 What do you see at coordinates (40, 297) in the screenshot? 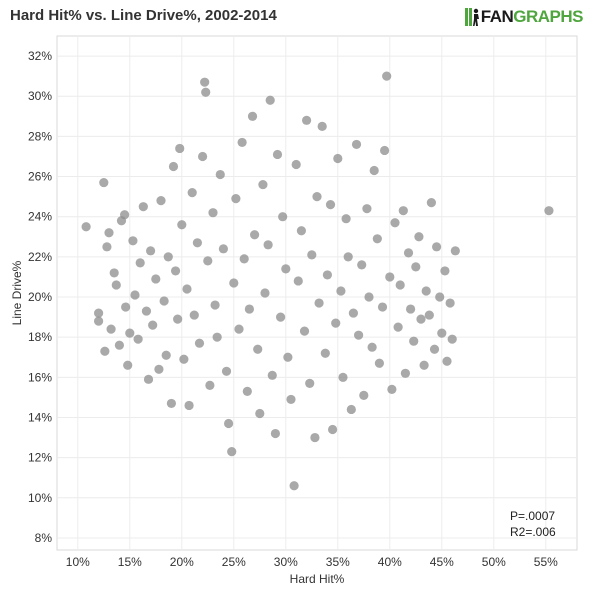
I see `y-tick-label: 20%` at bounding box center [40, 297].